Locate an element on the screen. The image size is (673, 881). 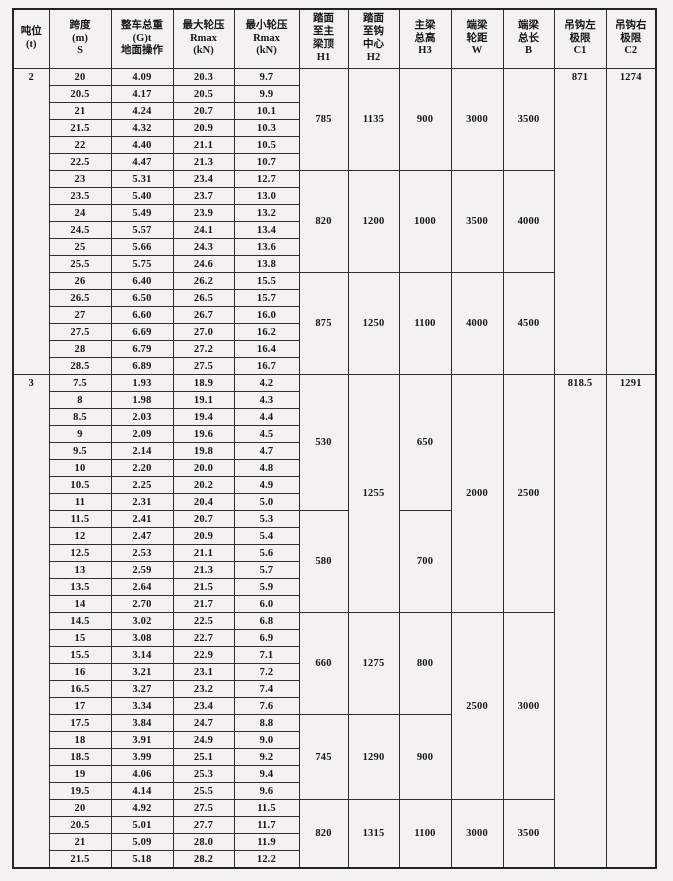
rmax-cell: 20.0 is located at coordinates (203, 468).